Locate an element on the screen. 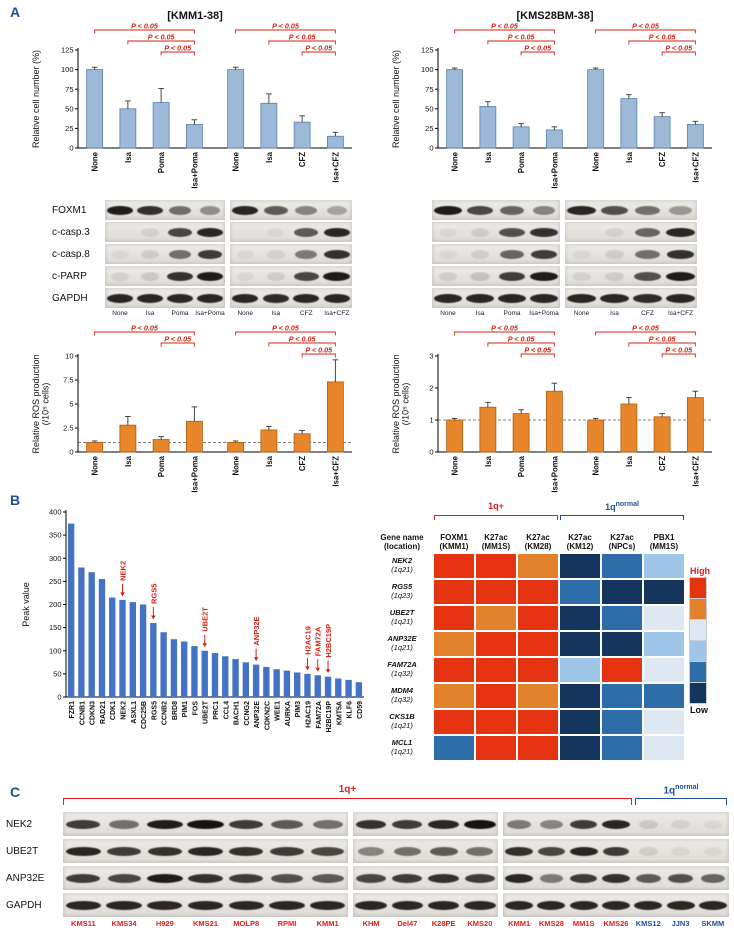  y-axis-label: (/10⁵ cells) is located at coordinates (406, 404).